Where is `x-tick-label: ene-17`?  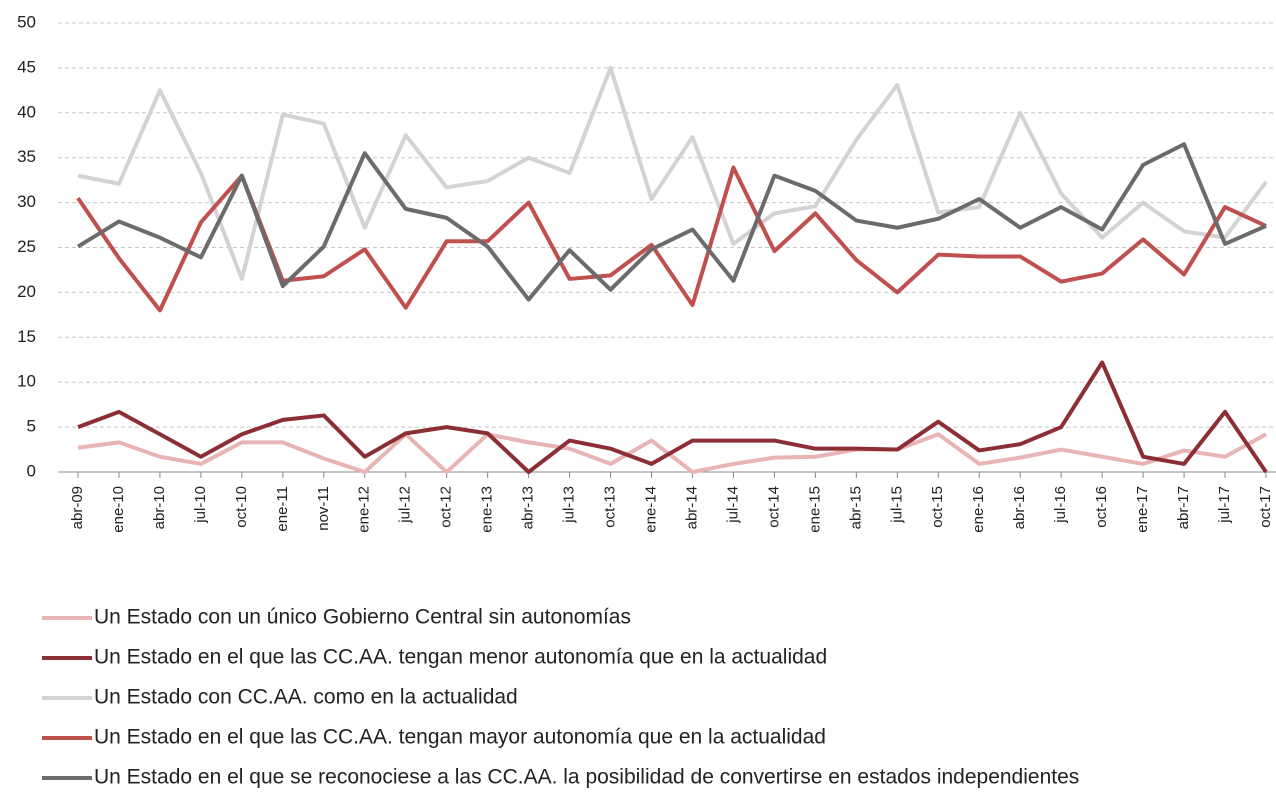
x-tick-label: ene-17 is located at coordinates (1142, 509).